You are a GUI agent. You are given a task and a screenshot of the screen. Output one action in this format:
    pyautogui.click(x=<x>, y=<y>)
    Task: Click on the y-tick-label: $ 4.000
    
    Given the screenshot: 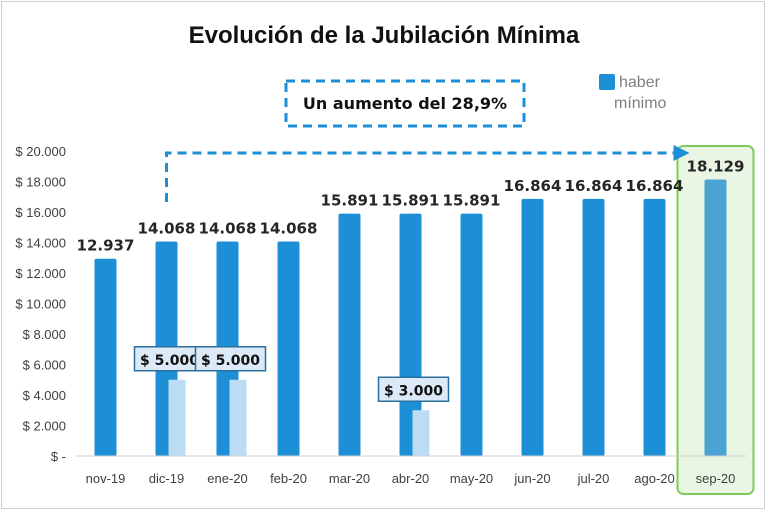 What is the action you would take?
    pyautogui.click(x=44, y=395)
    